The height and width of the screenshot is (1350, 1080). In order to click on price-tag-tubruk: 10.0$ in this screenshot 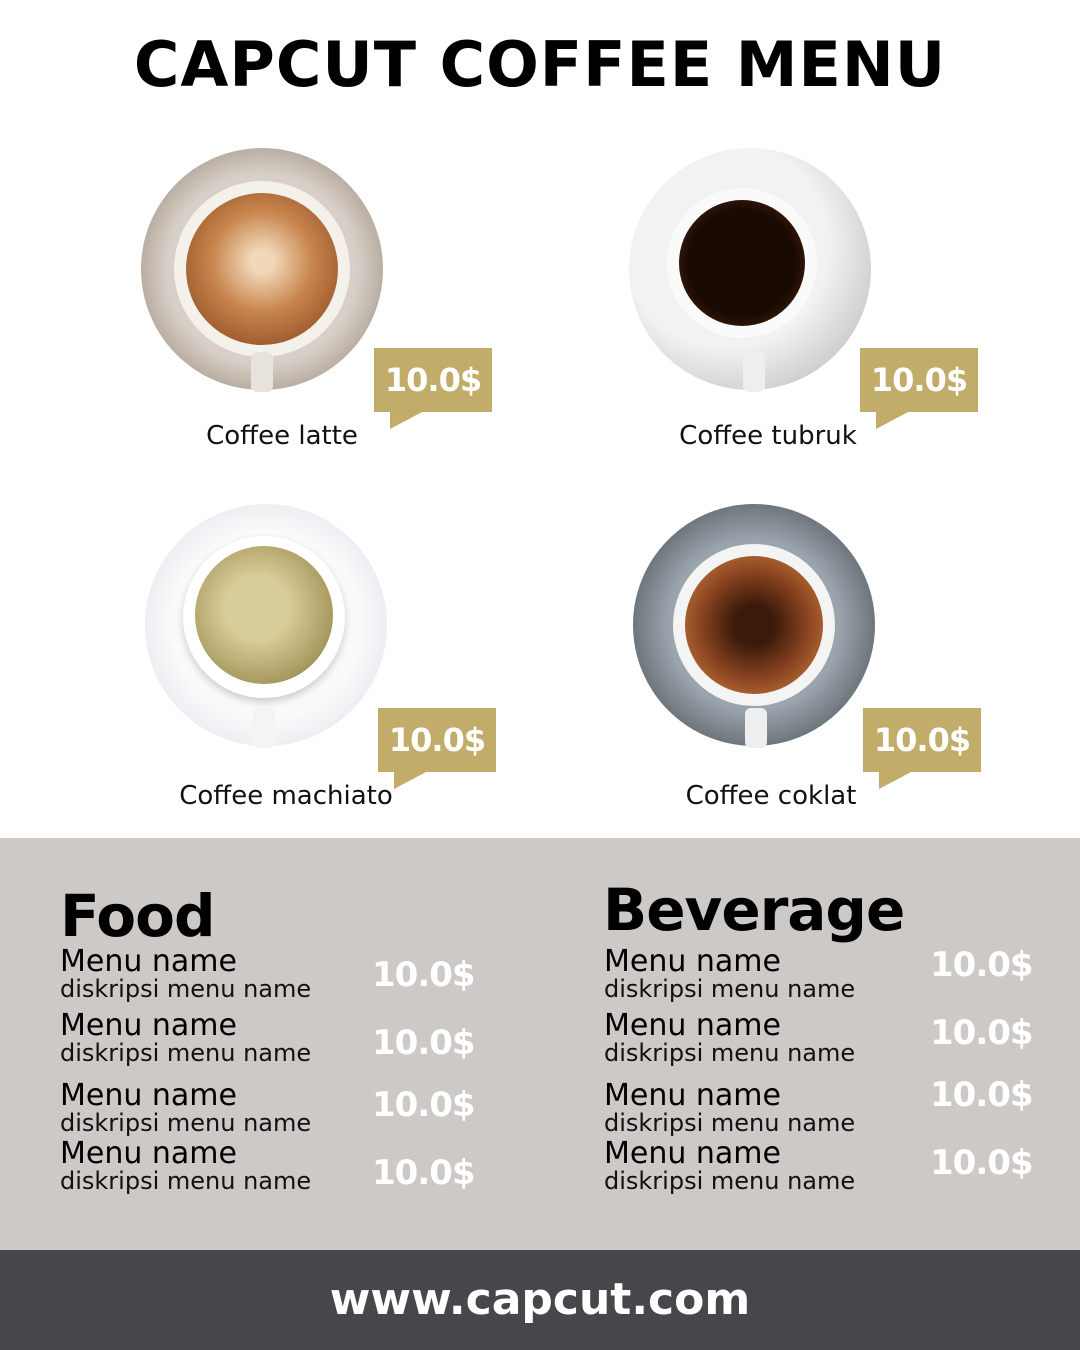, I will do `click(919, 388)`.